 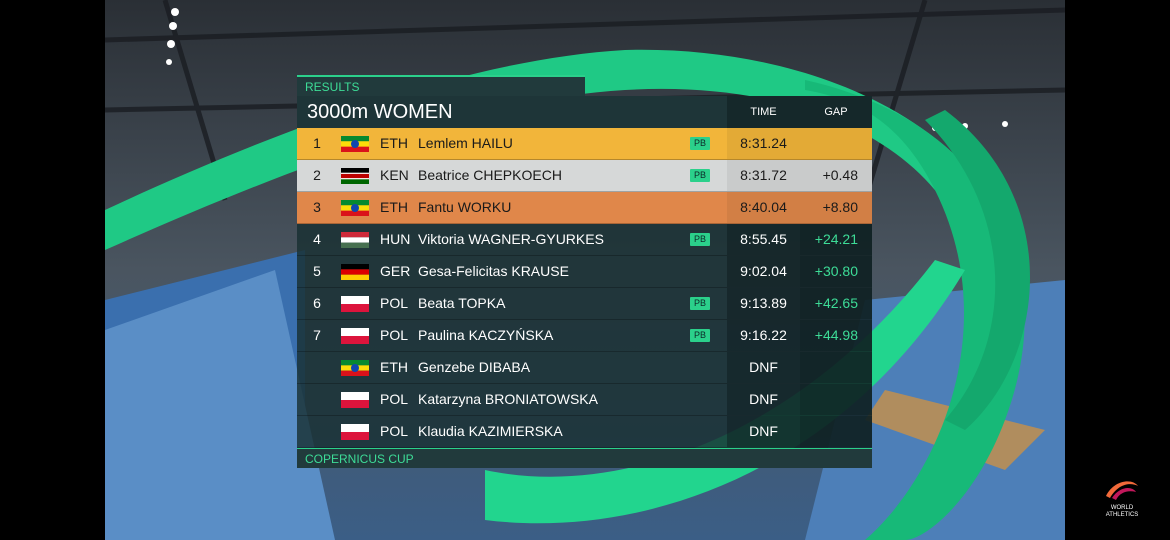 What do you see at coordinates (836, 207) in the screenshot?
I see `gap: +8.80` at bounding box center [836, 207].